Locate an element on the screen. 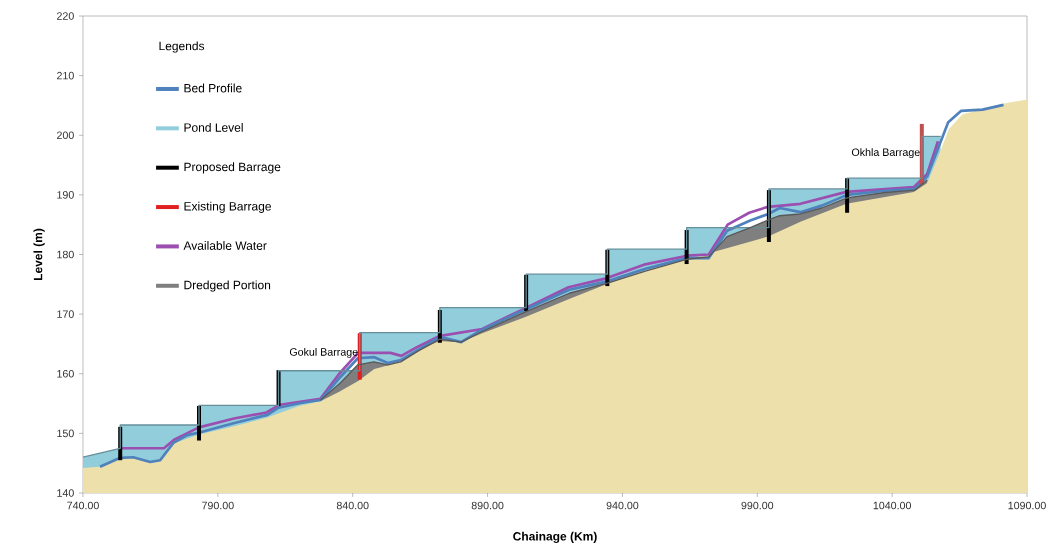 Image resolution: width=1059 pixels, height=560 pixels. y-tick-label: 140 is located at coordinates (65, 493).